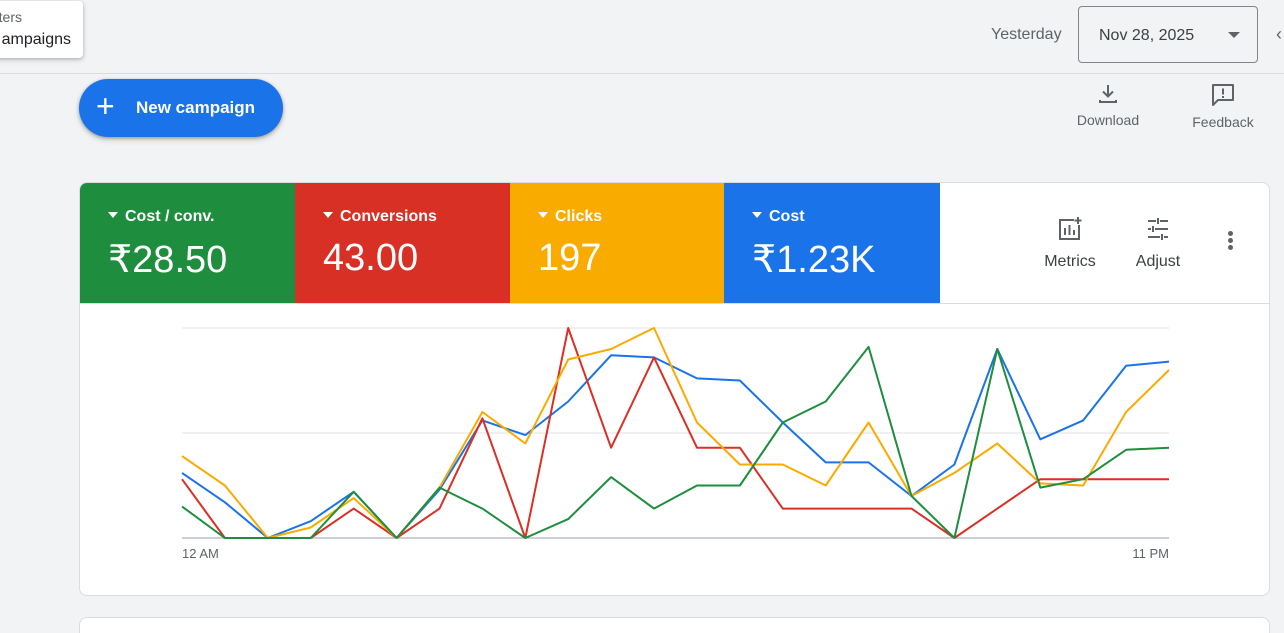 The width and height of the screenshot is (1284, 633). I want to click on metric-tile-conversions: Conversions 43.00, so click(402, 243).